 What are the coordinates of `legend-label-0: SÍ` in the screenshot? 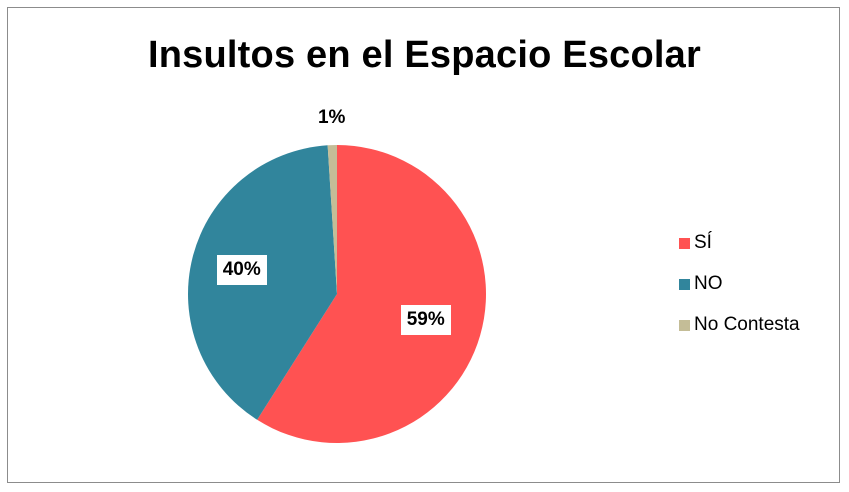 It's located at (703, 242).